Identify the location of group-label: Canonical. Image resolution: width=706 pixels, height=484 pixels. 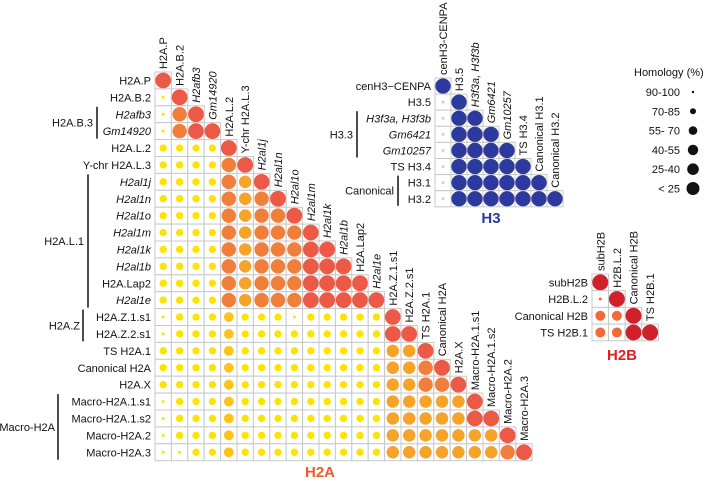
(369, 192).